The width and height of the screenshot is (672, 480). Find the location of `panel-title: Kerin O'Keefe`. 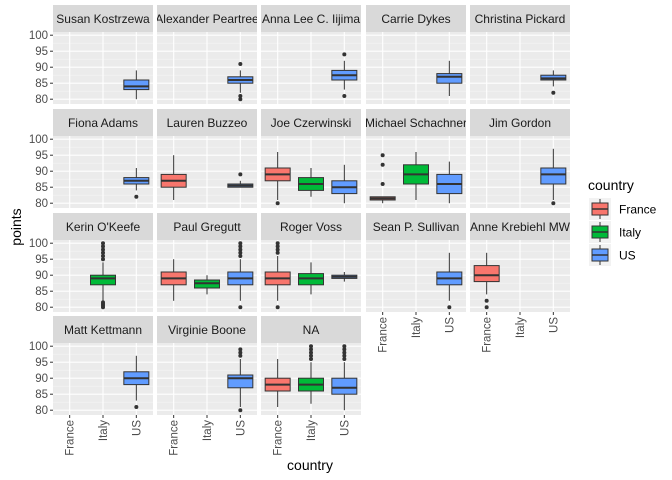

panel-title: Kerin O'Keefe is located at coordinates (103, 227).